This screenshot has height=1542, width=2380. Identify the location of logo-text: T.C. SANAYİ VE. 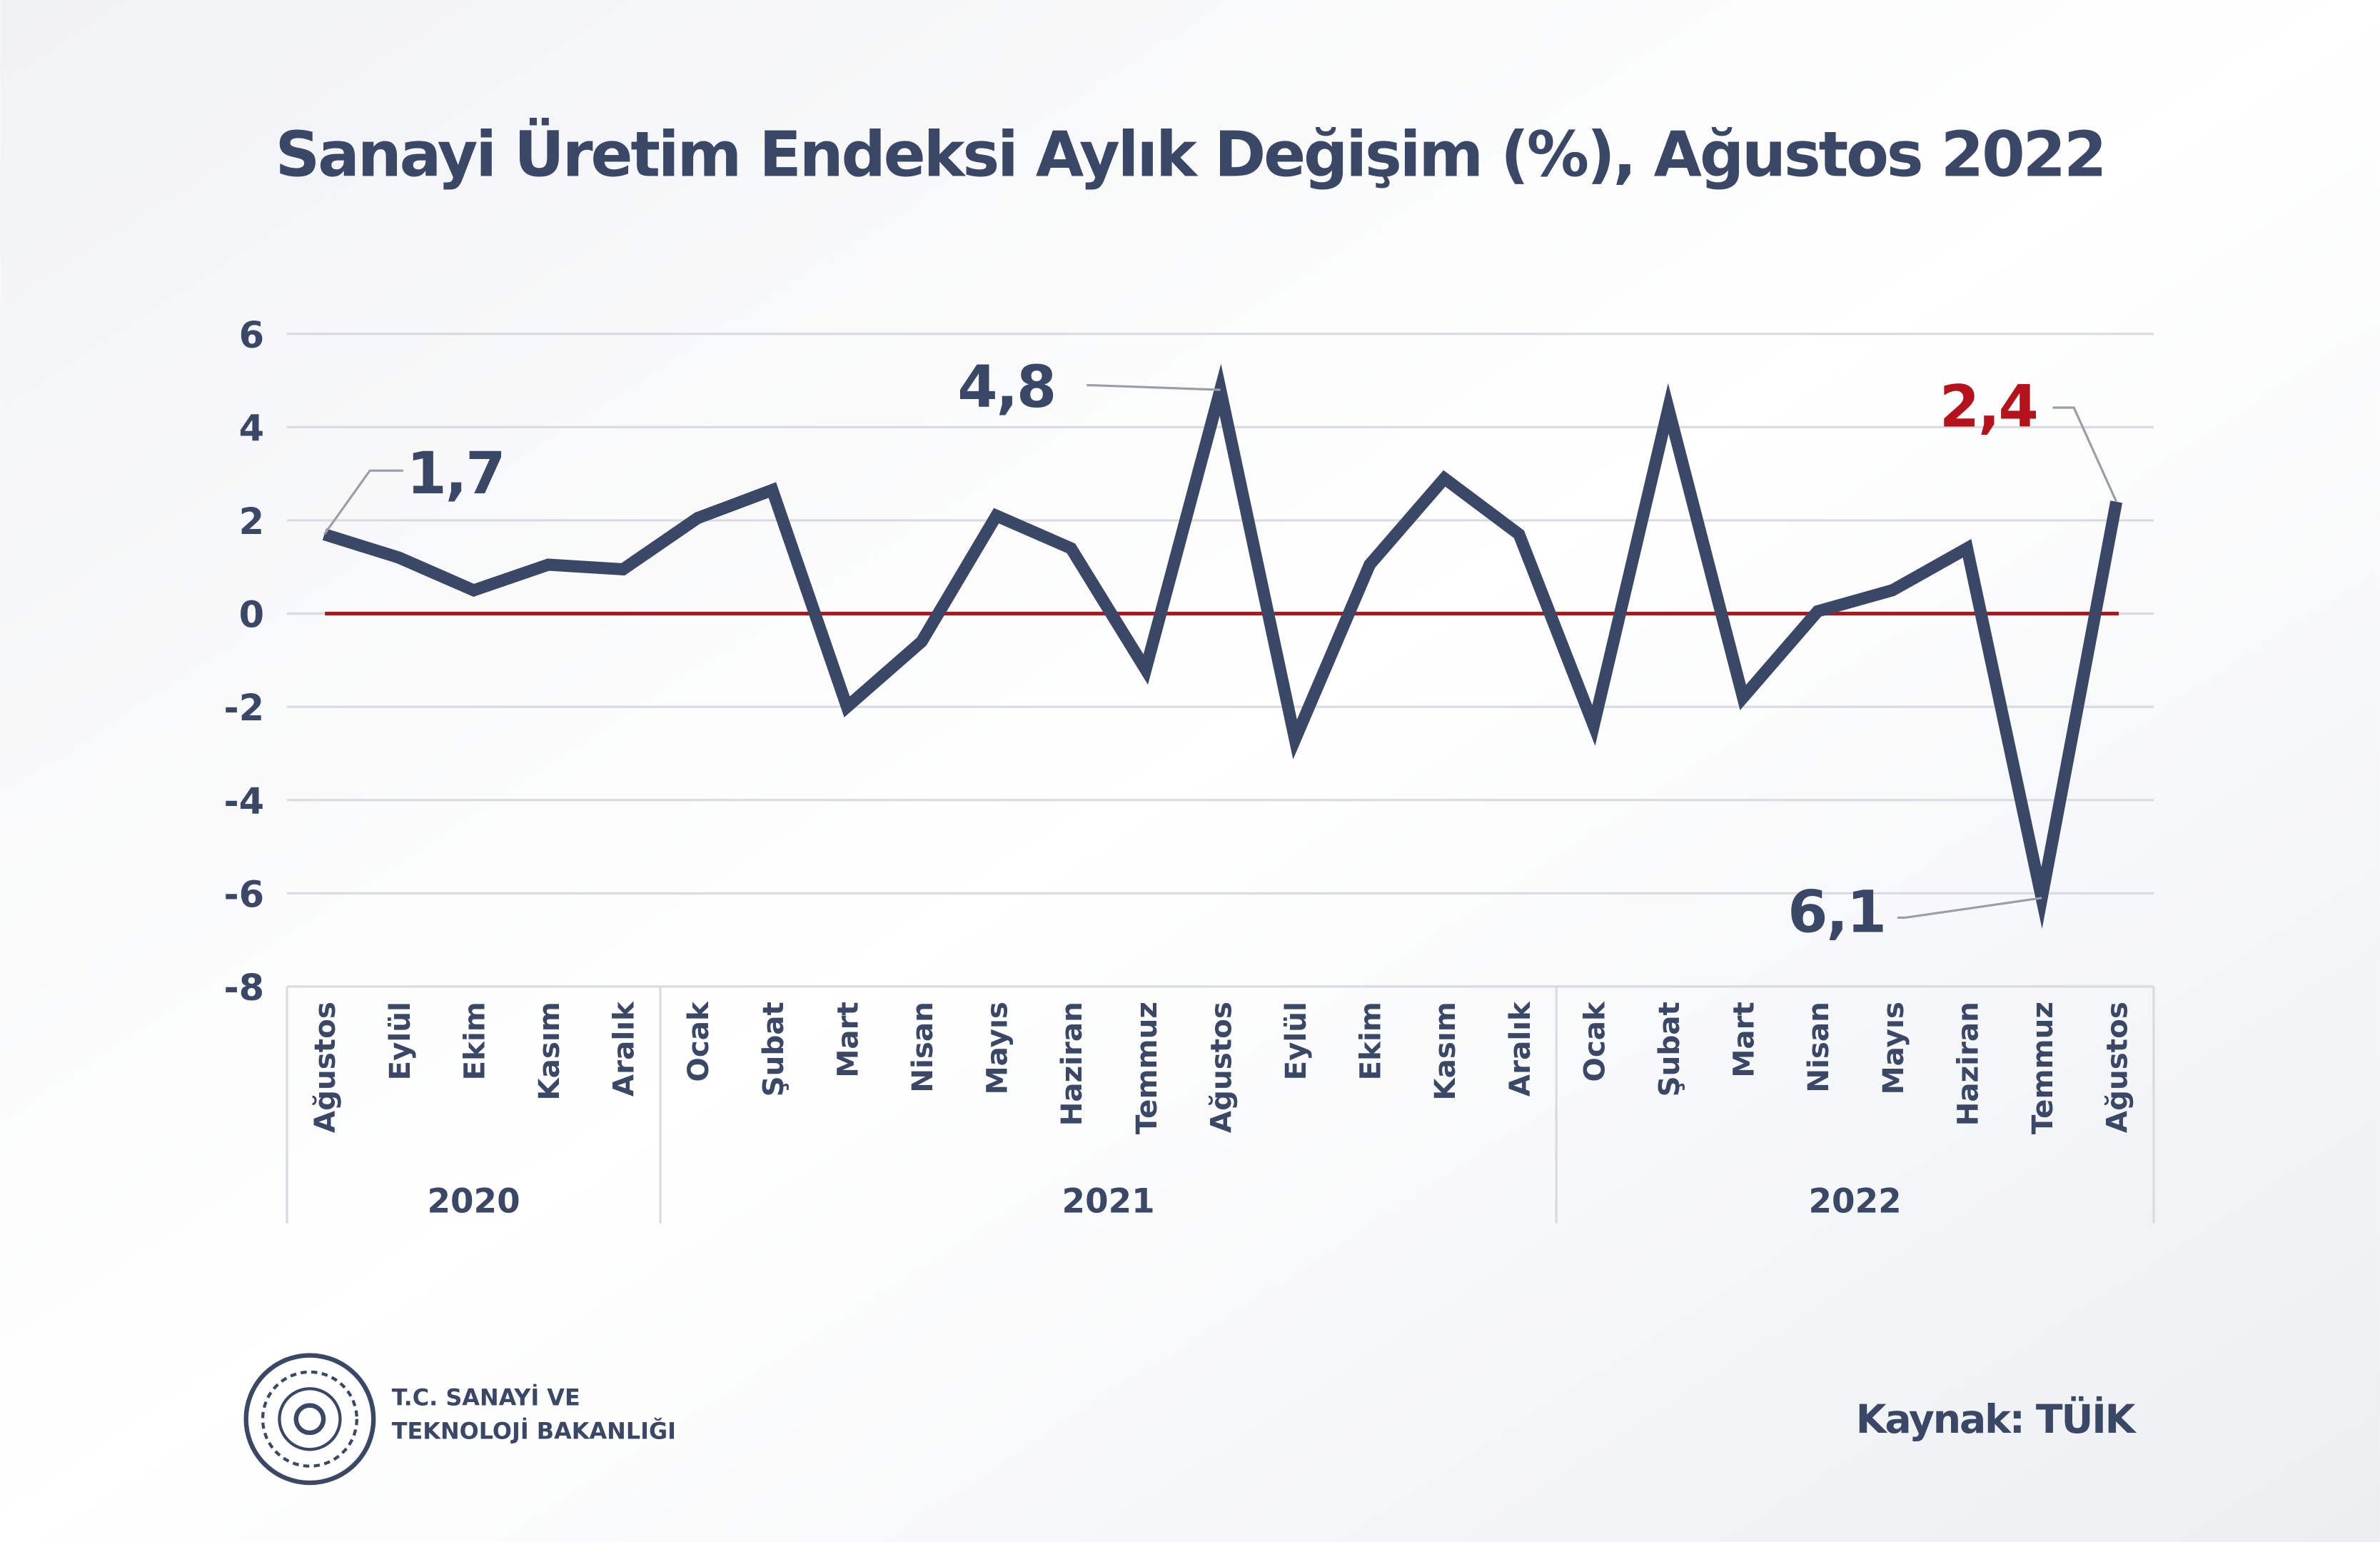
(486, 1397).